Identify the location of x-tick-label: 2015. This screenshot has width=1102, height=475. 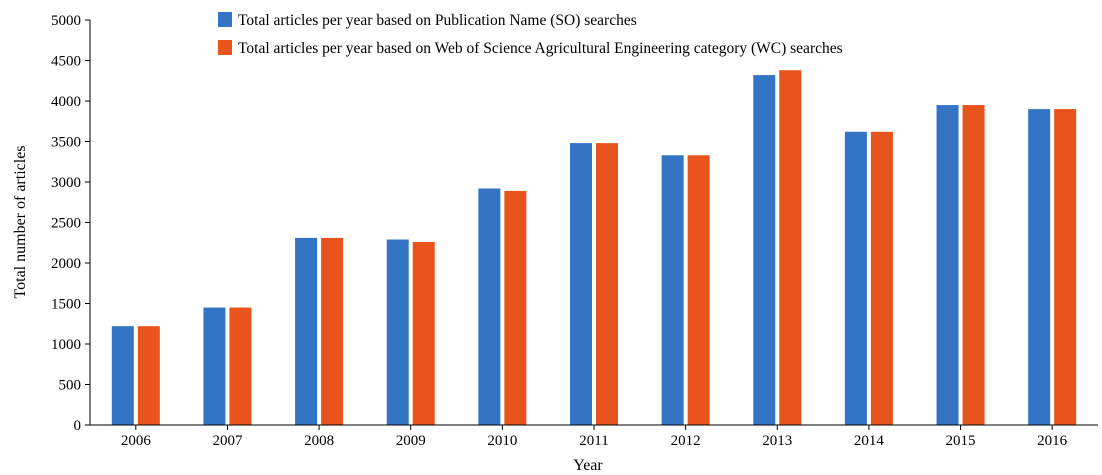
(961, 441).